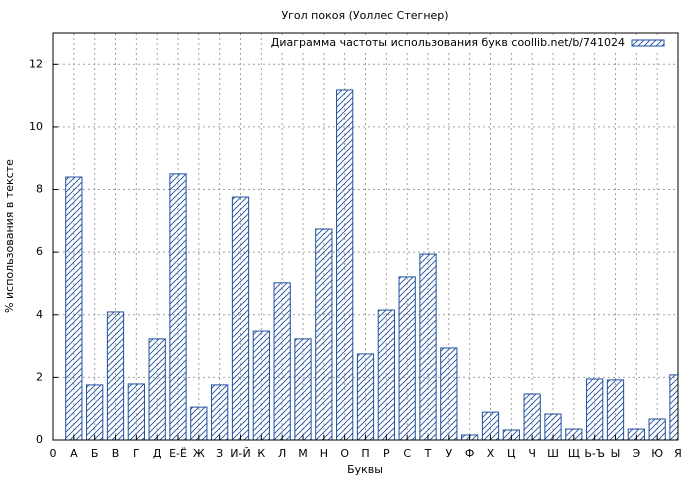 This screenshot has width=700, height=480. Describe the element at coordinates (553, 453) in the screenshot. I see `x-tick-label: Ш` at that location.